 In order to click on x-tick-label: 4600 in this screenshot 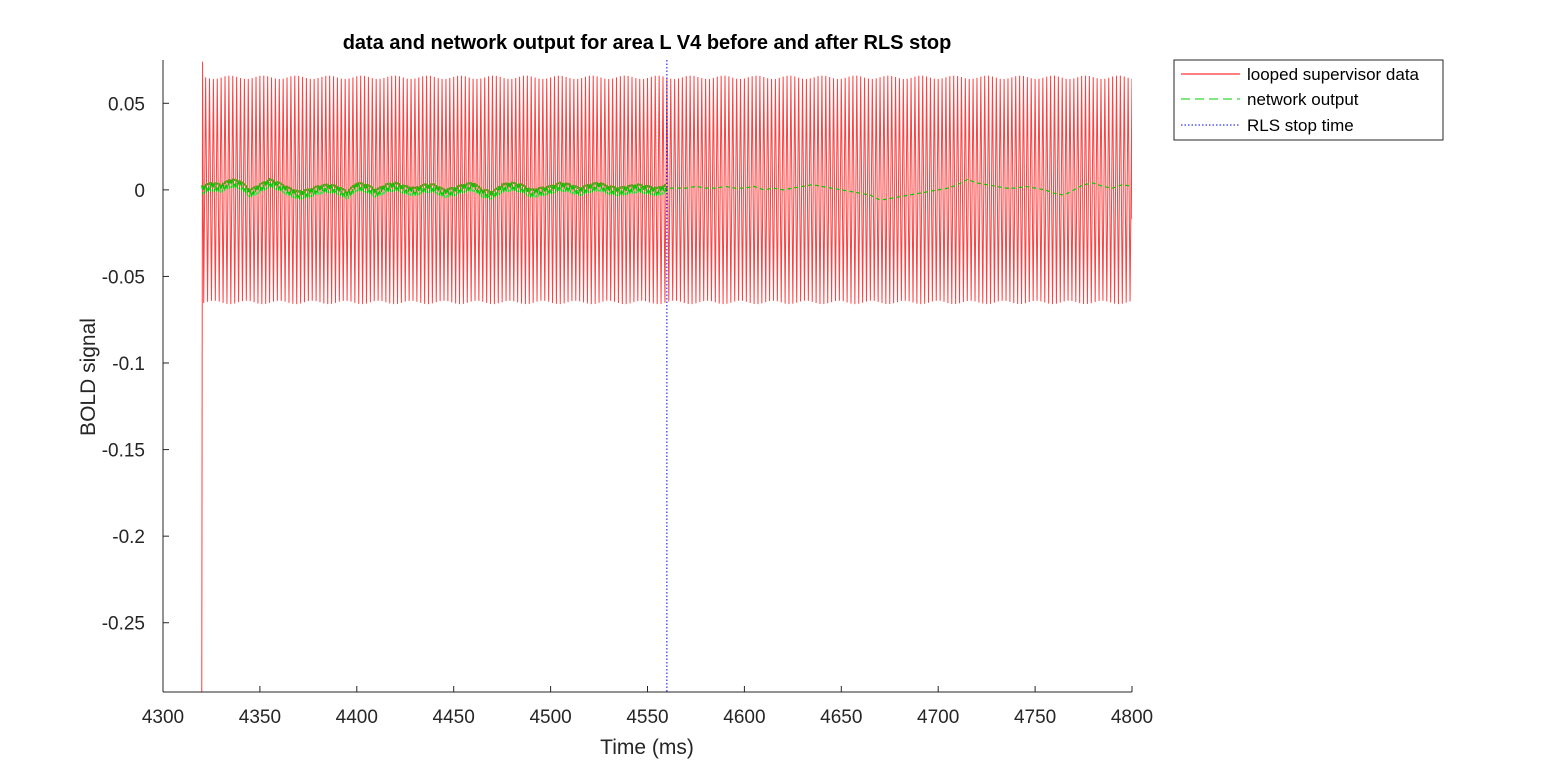, I will do `click(744, 717)`.